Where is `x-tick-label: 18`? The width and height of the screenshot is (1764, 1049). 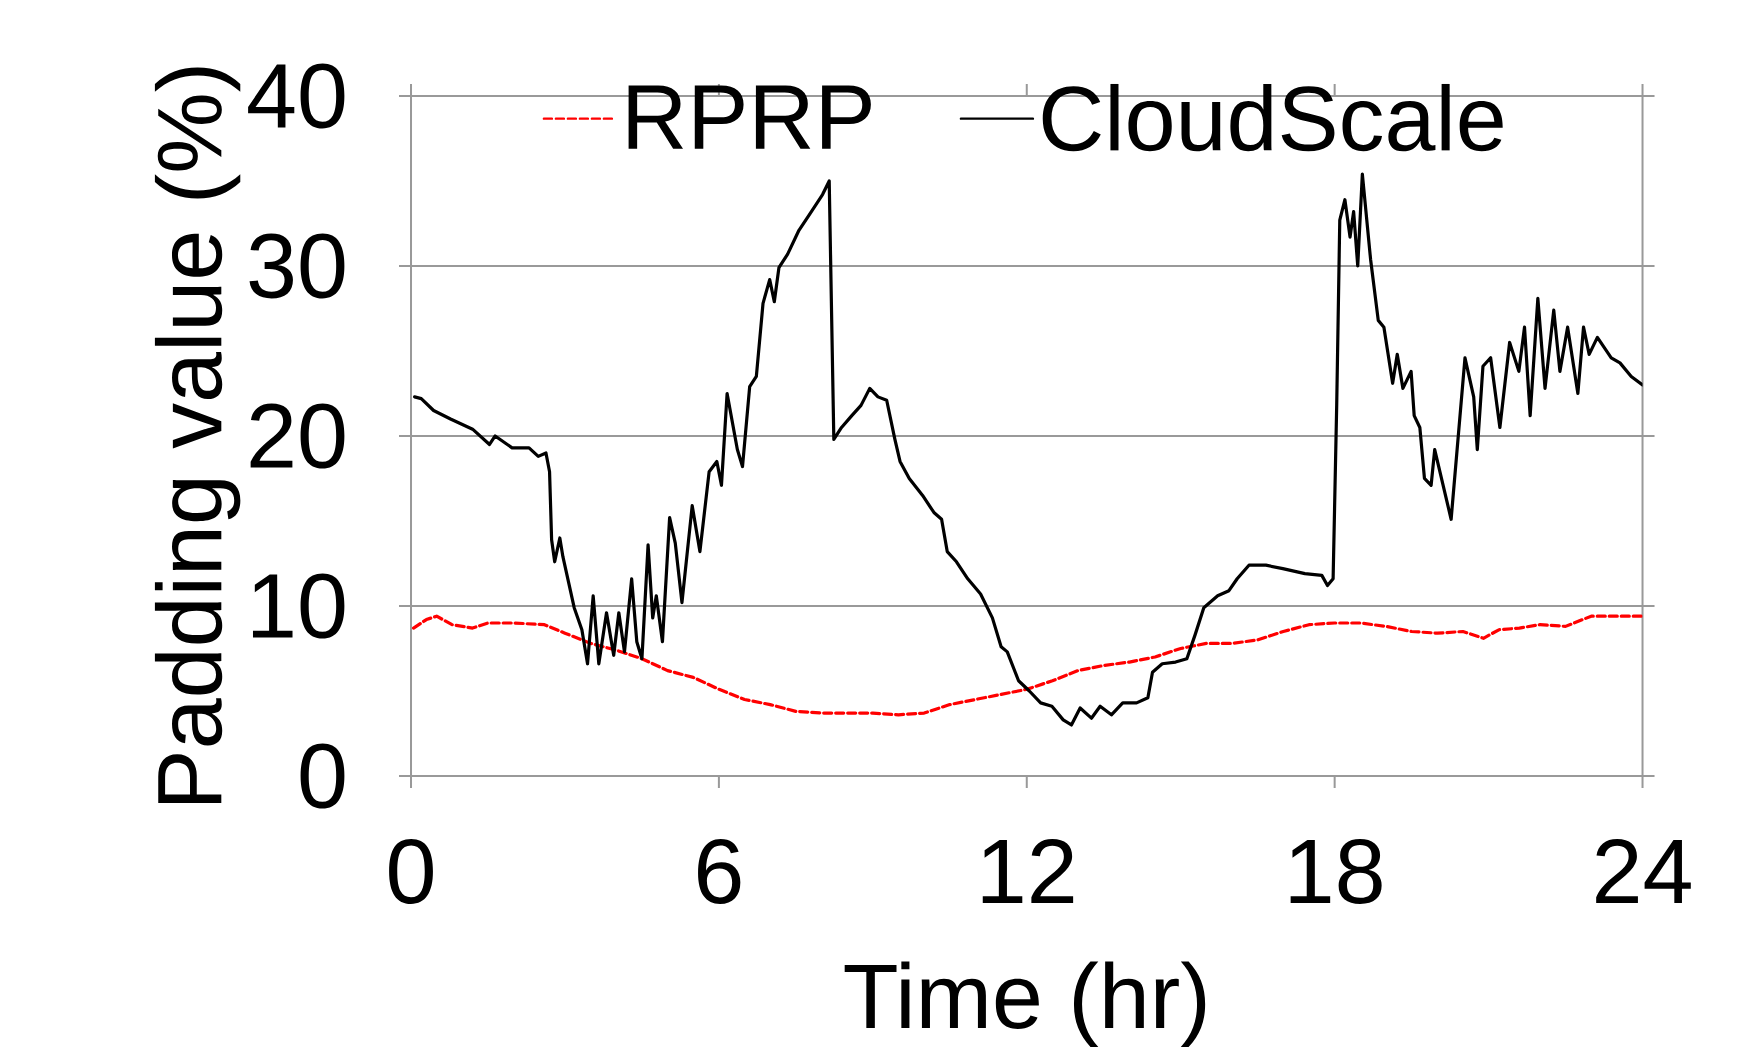
x-tick-label: 18 is located at coordinates (1336, 871).